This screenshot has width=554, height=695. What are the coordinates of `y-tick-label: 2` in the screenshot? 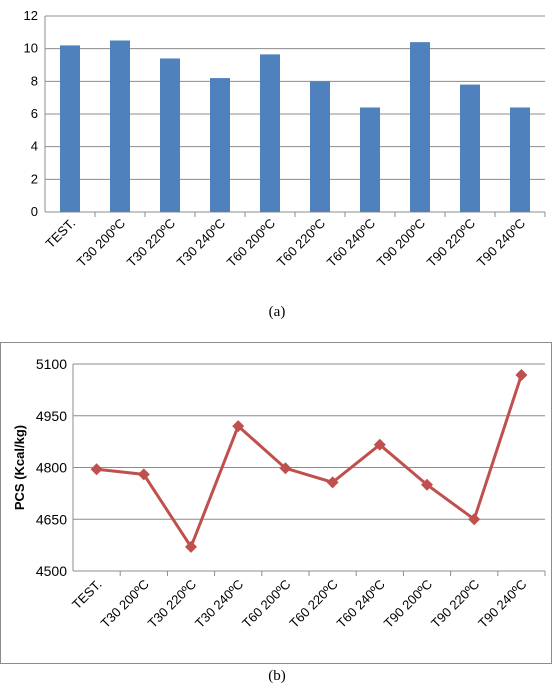 It's located at (34, 178).